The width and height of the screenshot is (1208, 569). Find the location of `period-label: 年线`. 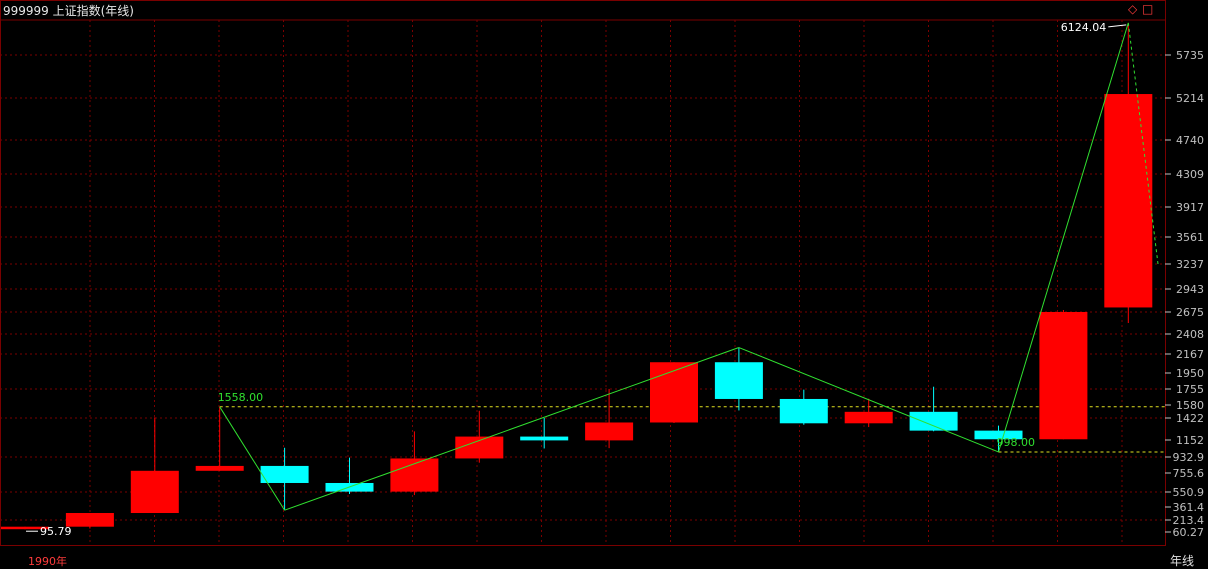

period-label: 年线 is located at coordinates (1182, 561).